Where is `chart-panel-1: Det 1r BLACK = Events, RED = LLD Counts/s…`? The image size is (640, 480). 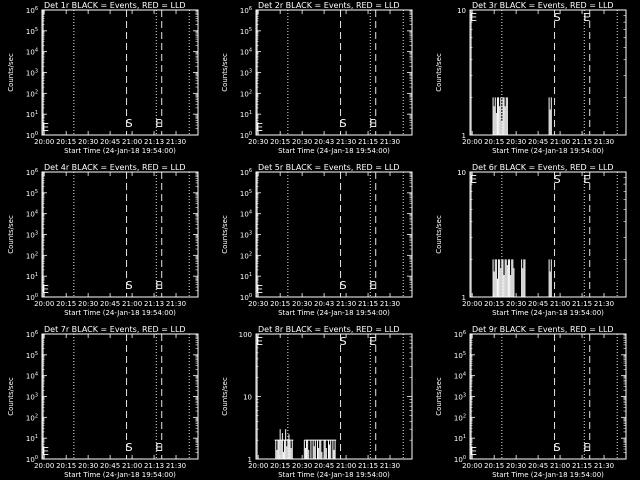 chart-panel-1: Det 1r BLACK = Events, RED = LLD Counts/s… is located at coordinates (103, 78).